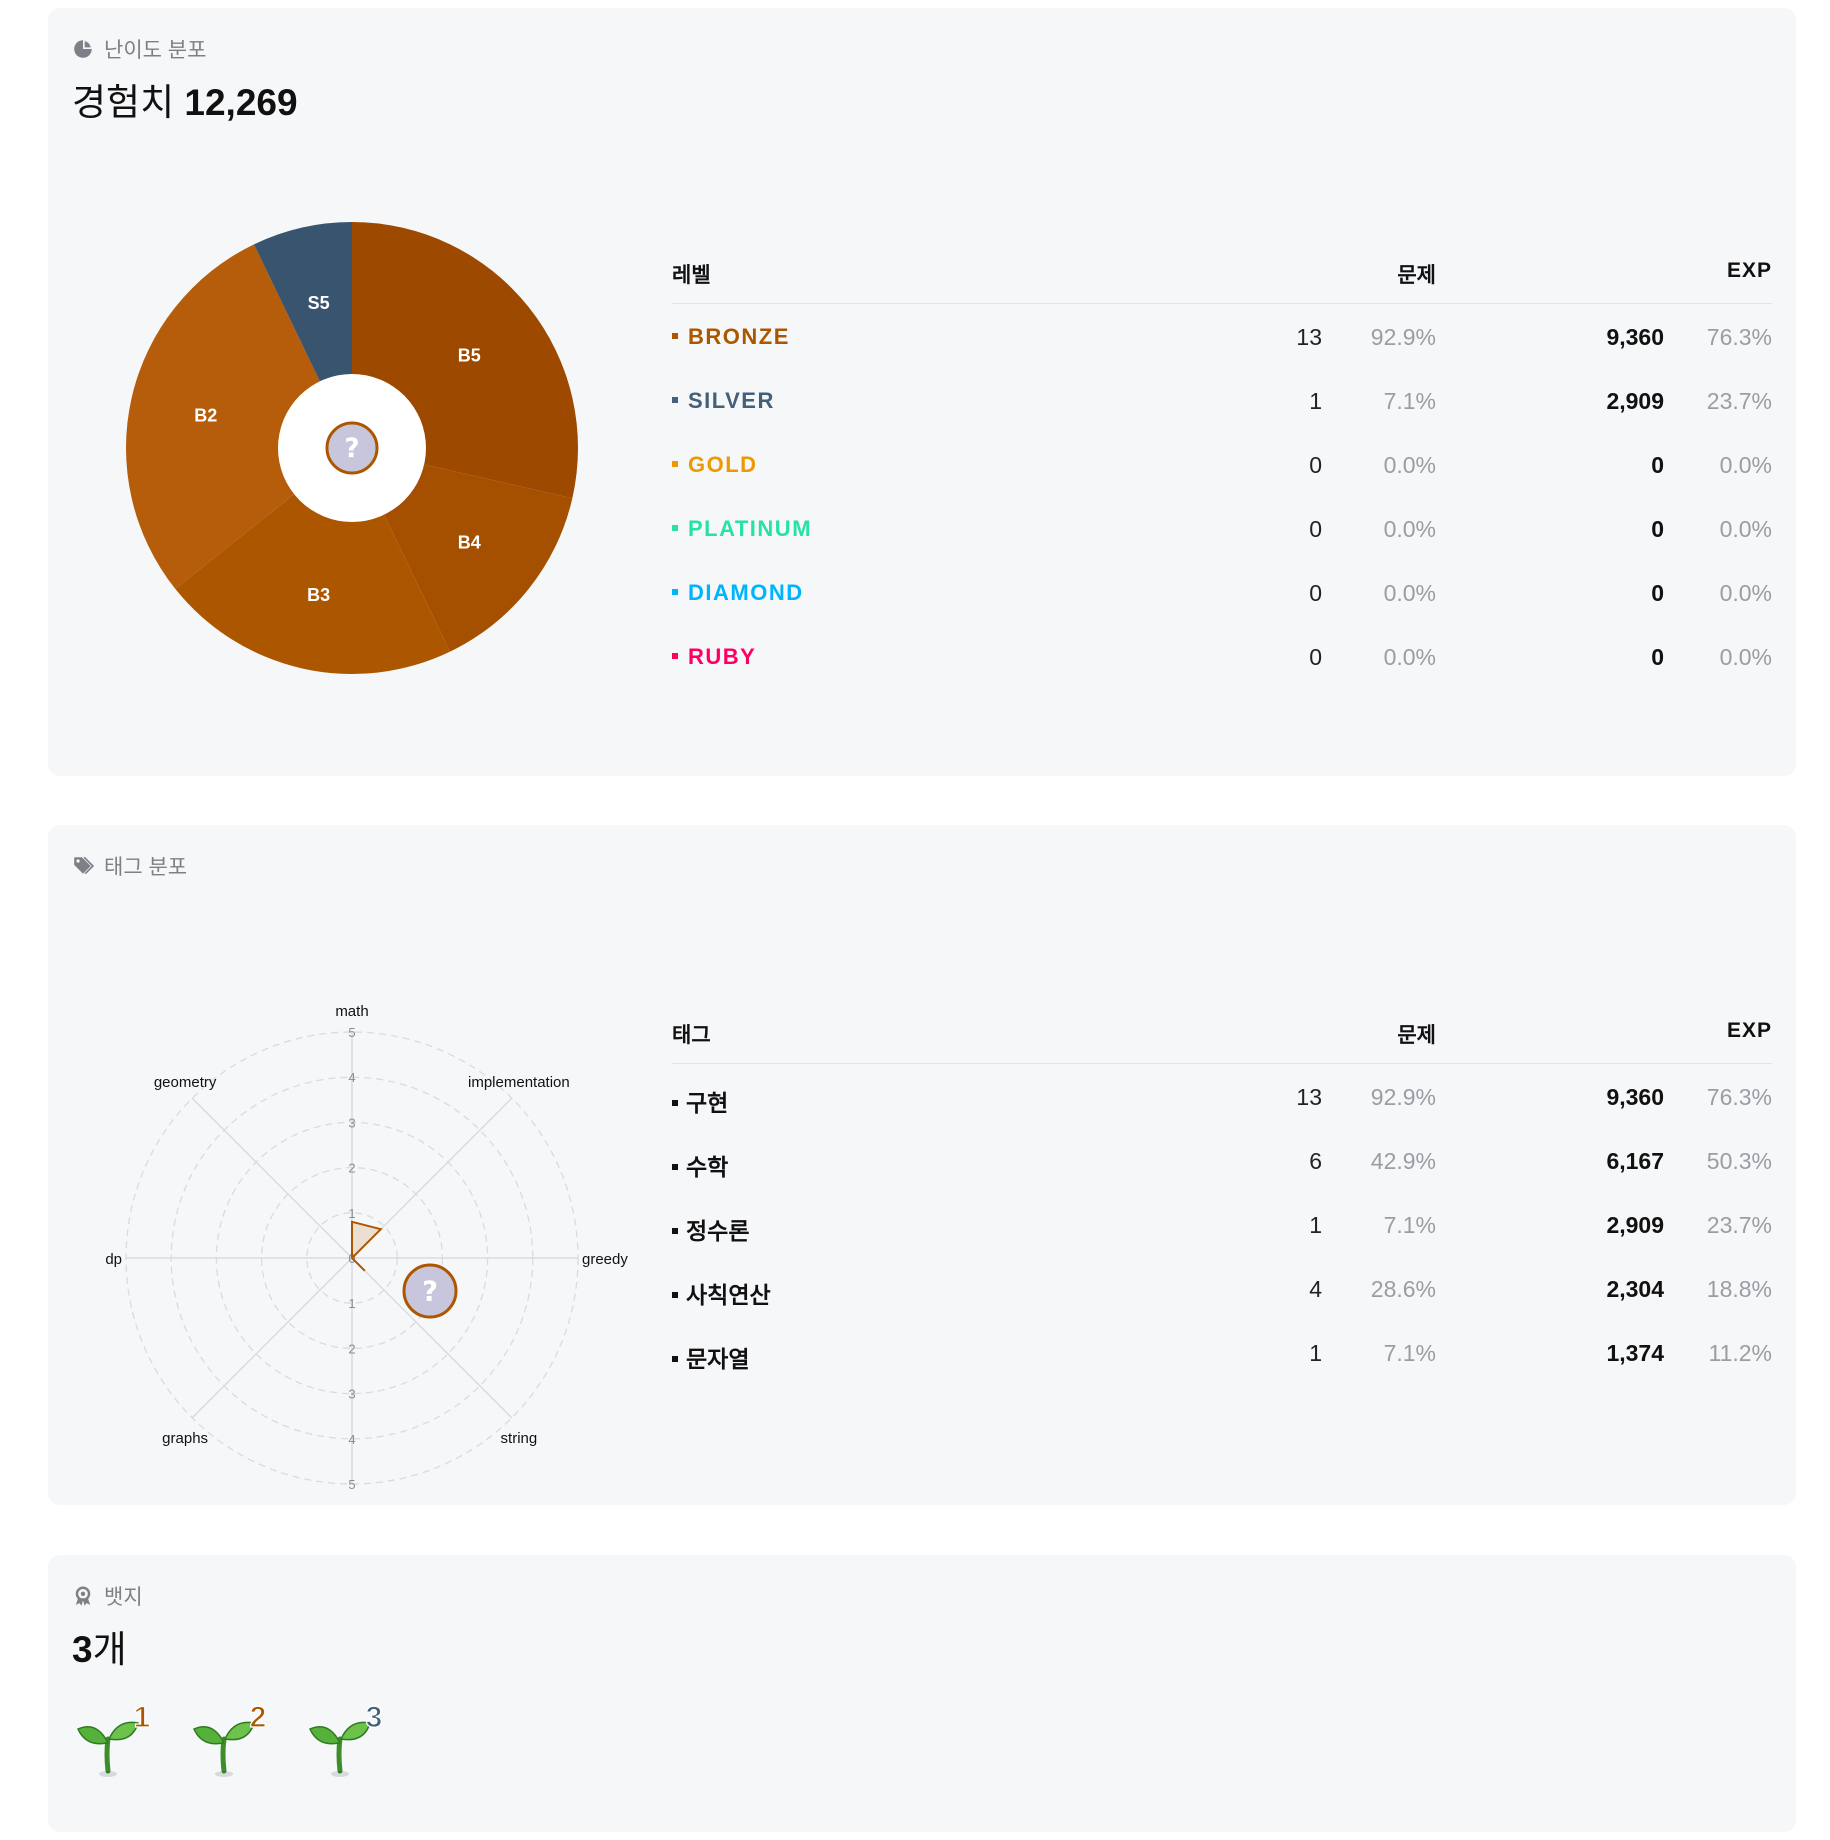  I want to click on sprout-badge-2-icon: 2, so click(231, 1738).